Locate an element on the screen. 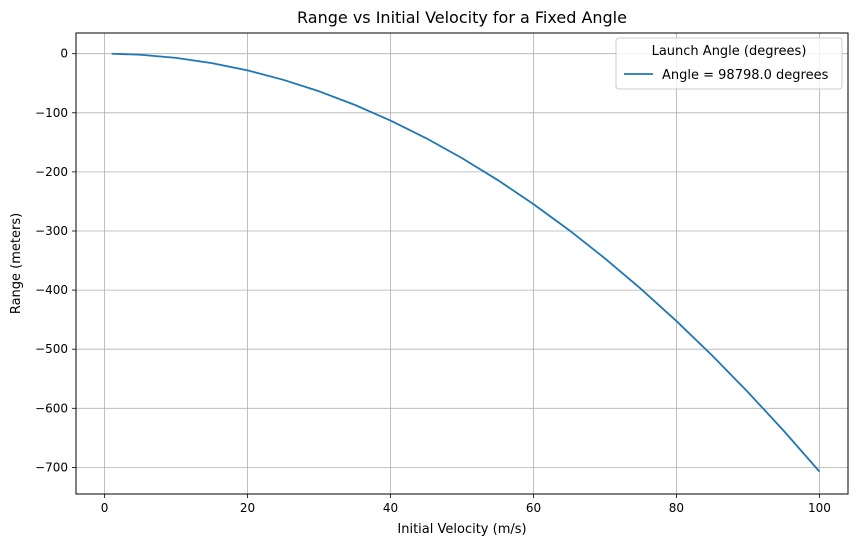 The image size is (862, 547). legend-title: Launch Angle (degrees) is located at coordinates (729, 51).